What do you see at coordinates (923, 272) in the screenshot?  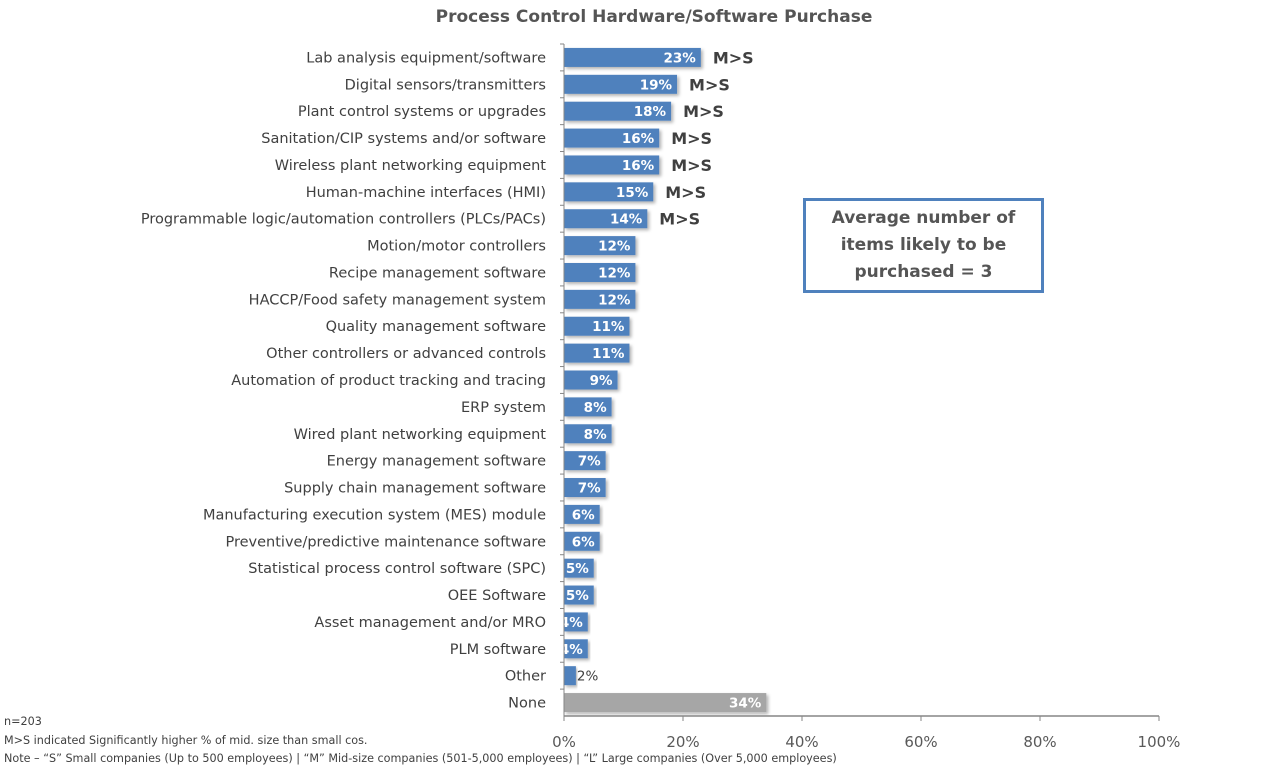 I see `callout-line-3: purchased = 3` at bounding box center [923, 272].